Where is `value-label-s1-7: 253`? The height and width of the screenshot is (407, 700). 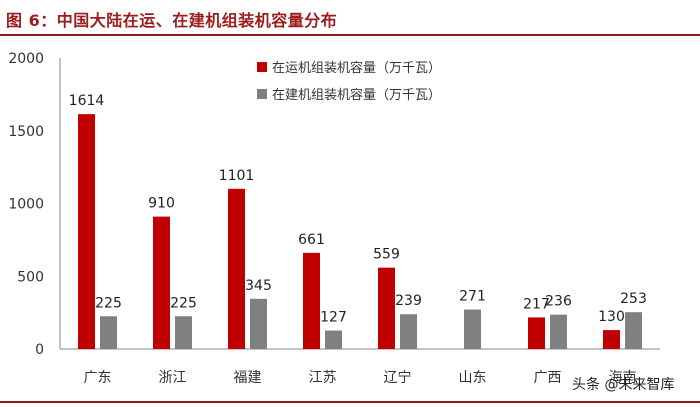
value-label-s1-7: 253 is located at coordinates (633, 299).